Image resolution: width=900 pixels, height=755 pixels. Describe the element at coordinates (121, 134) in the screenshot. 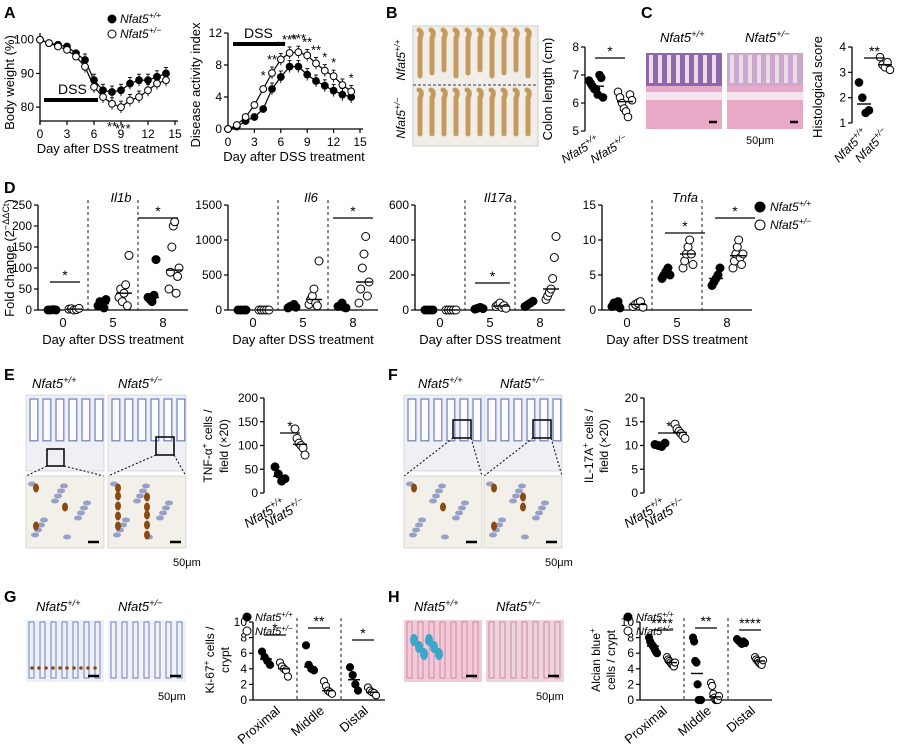

I see `x-tick-label: 9` at that location.